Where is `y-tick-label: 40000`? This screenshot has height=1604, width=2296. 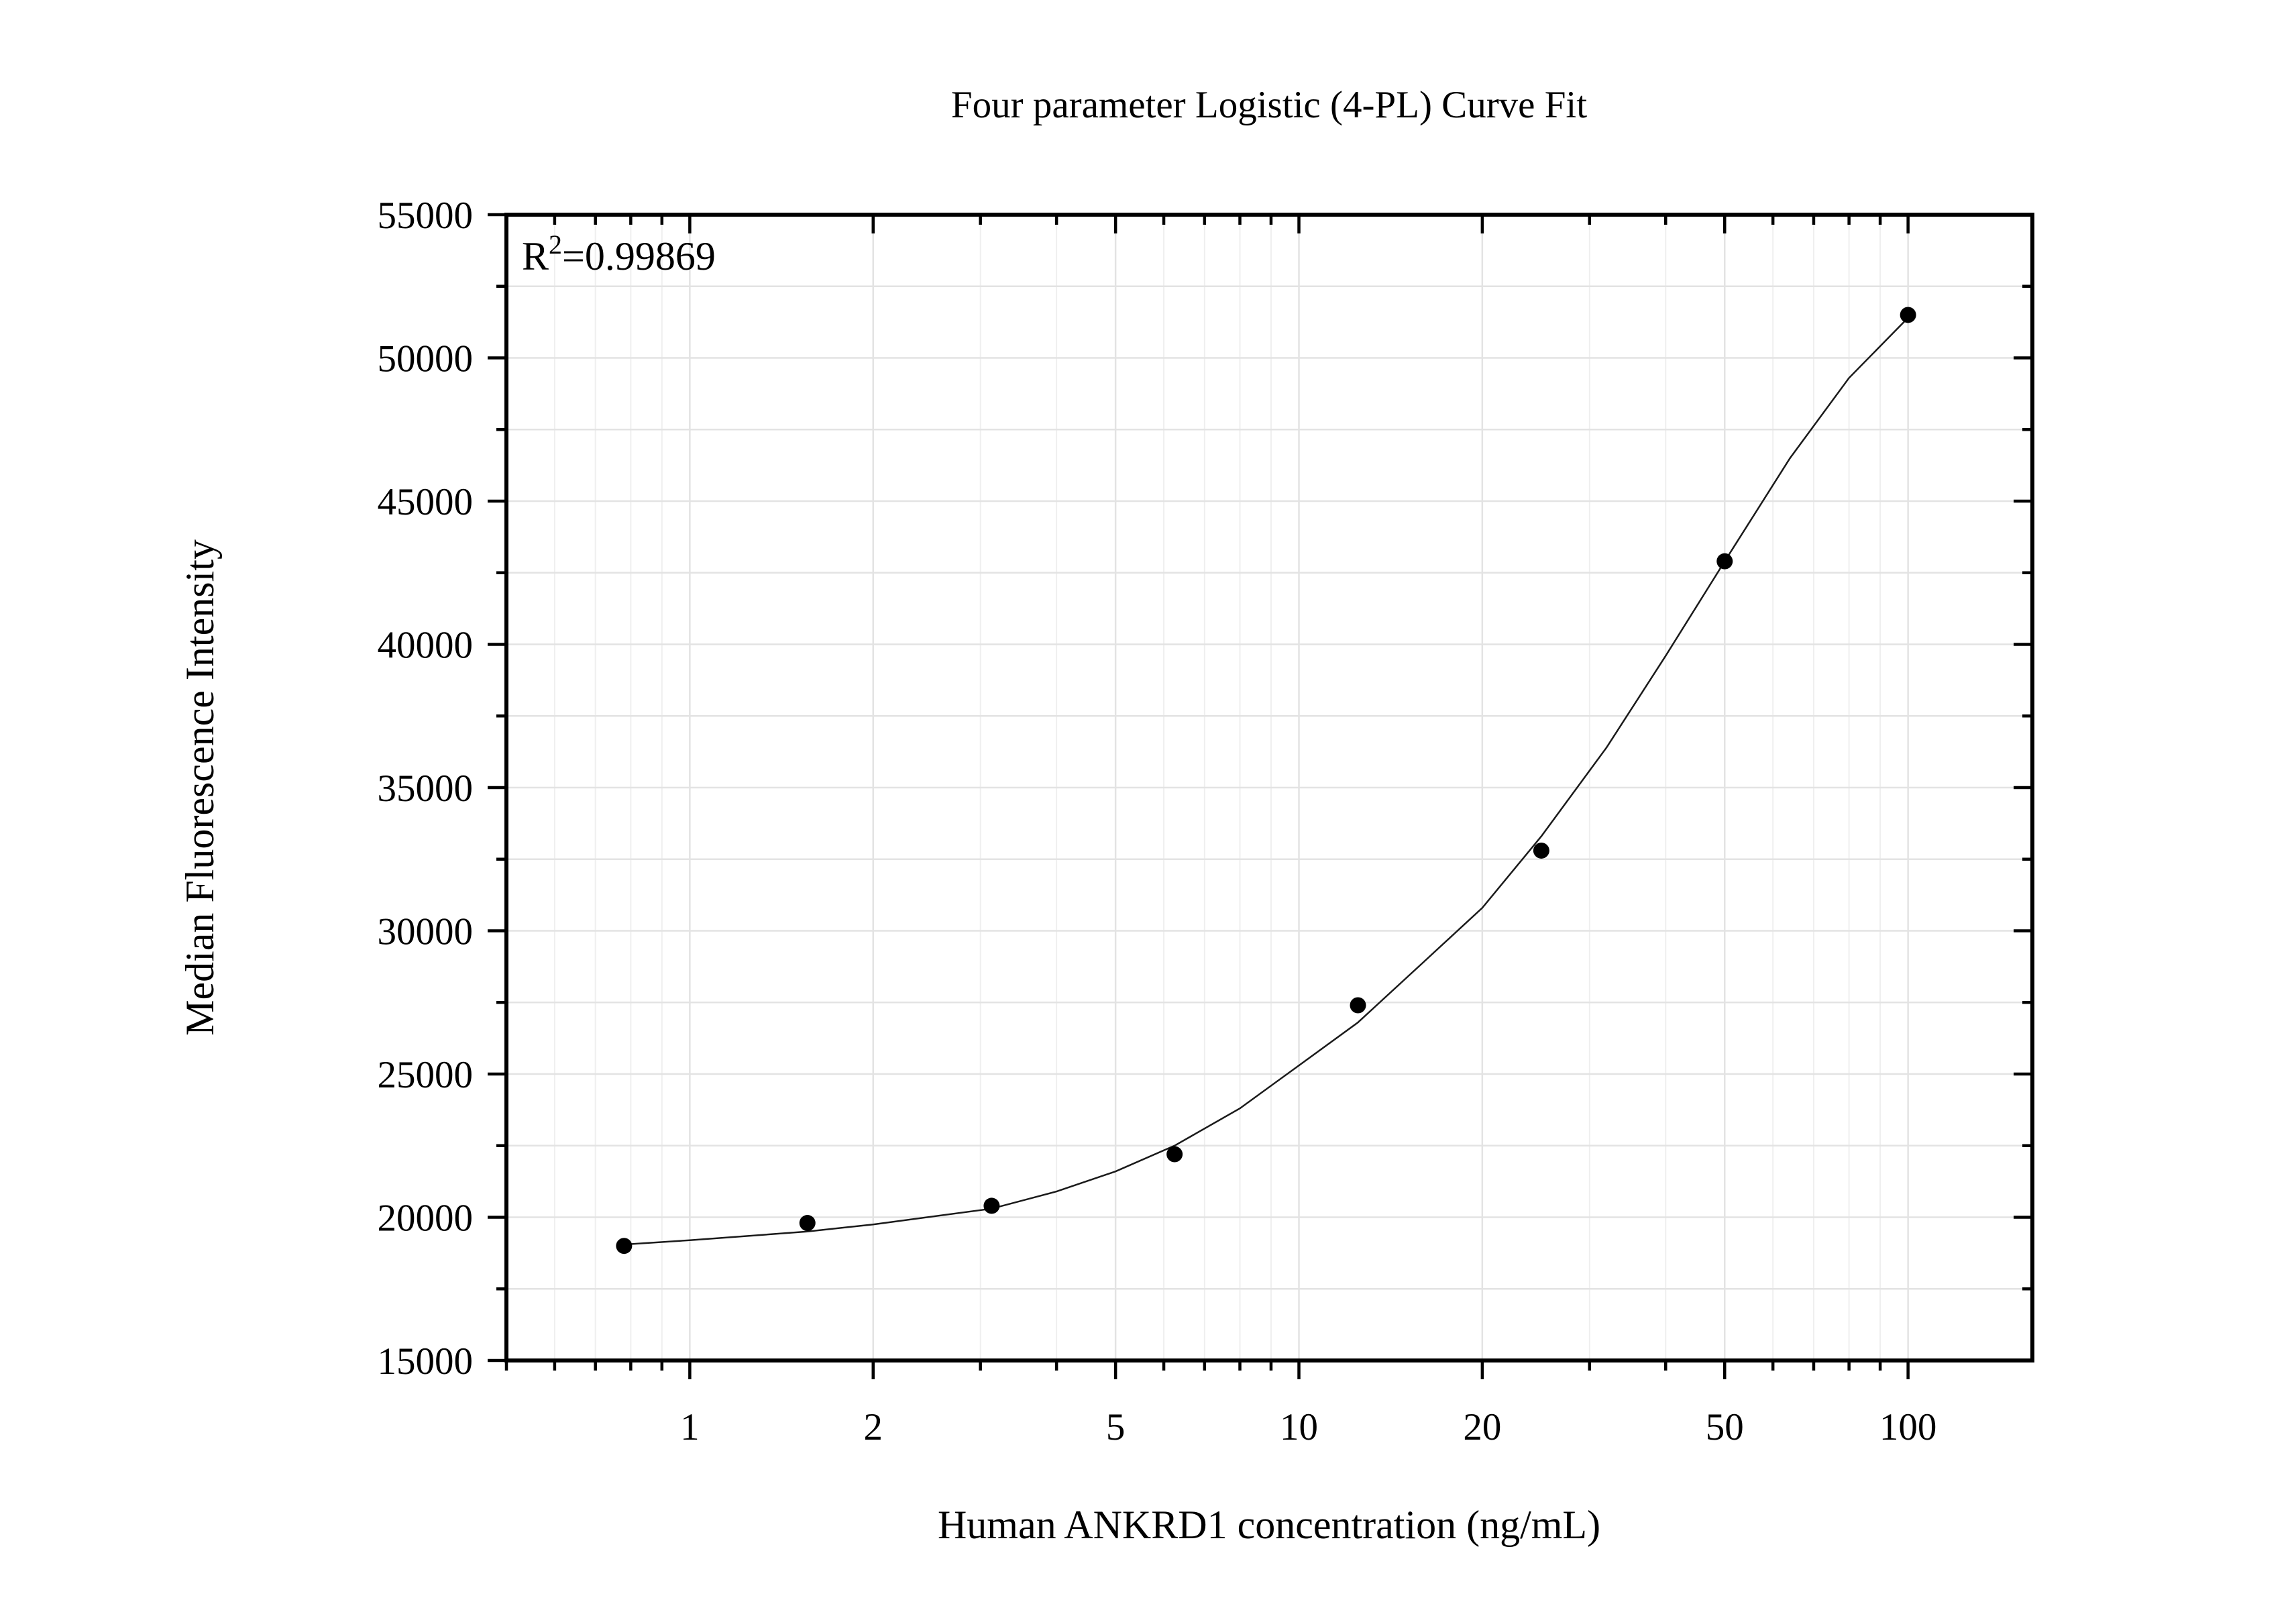
y-tick-label: 40000 is located at coordinates (426, 646).